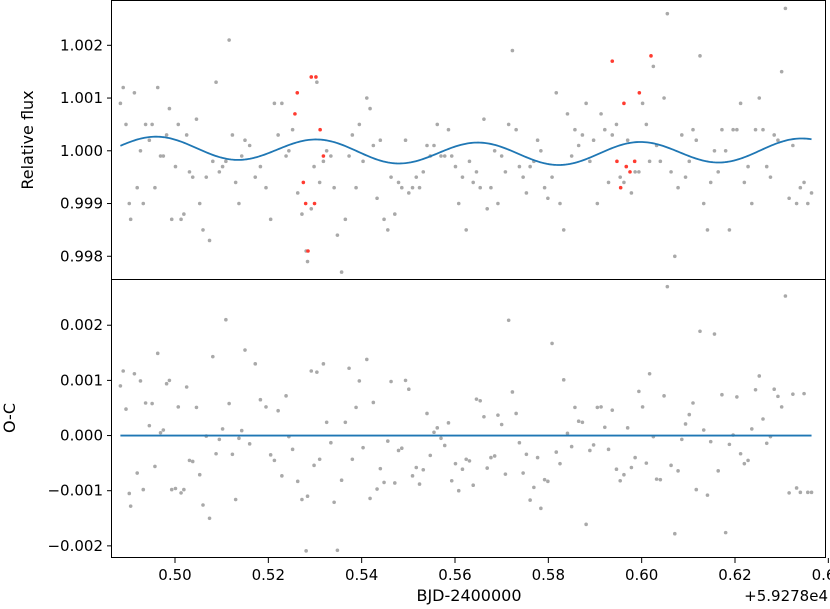 The image size is (830, 609). What do you see at coordinates (641, 575) in the screenshot?
I see `xtick-label: 0.60` at bounding box center [641, 575].